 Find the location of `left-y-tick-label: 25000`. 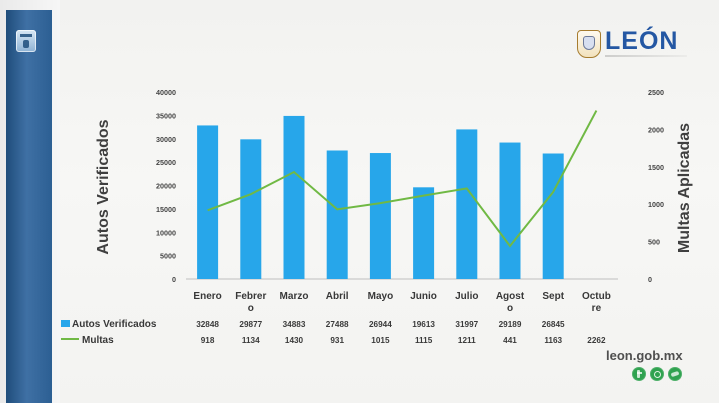

left-y-tick-label: 25000 is located at coordinates (166, 162).